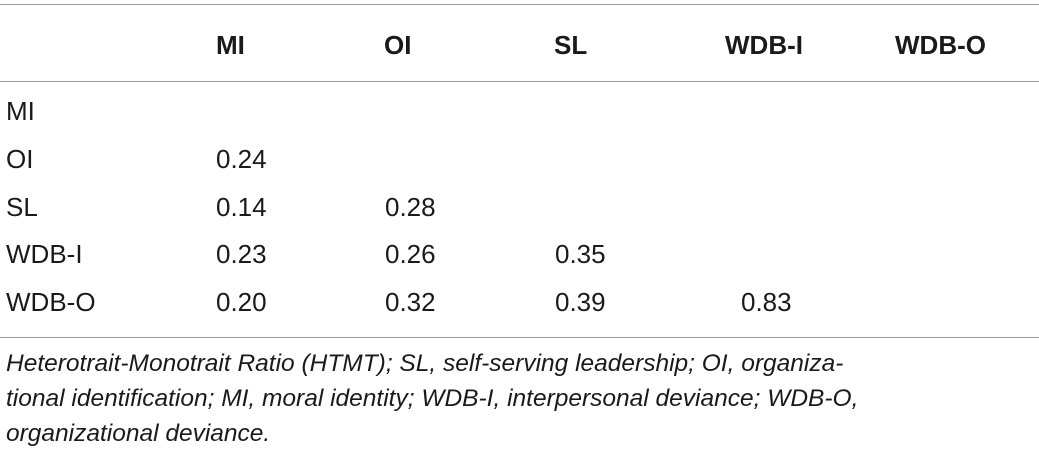 The image size is (1039, 460). I want to click on row-label-sl: SL, so click(22, 207).